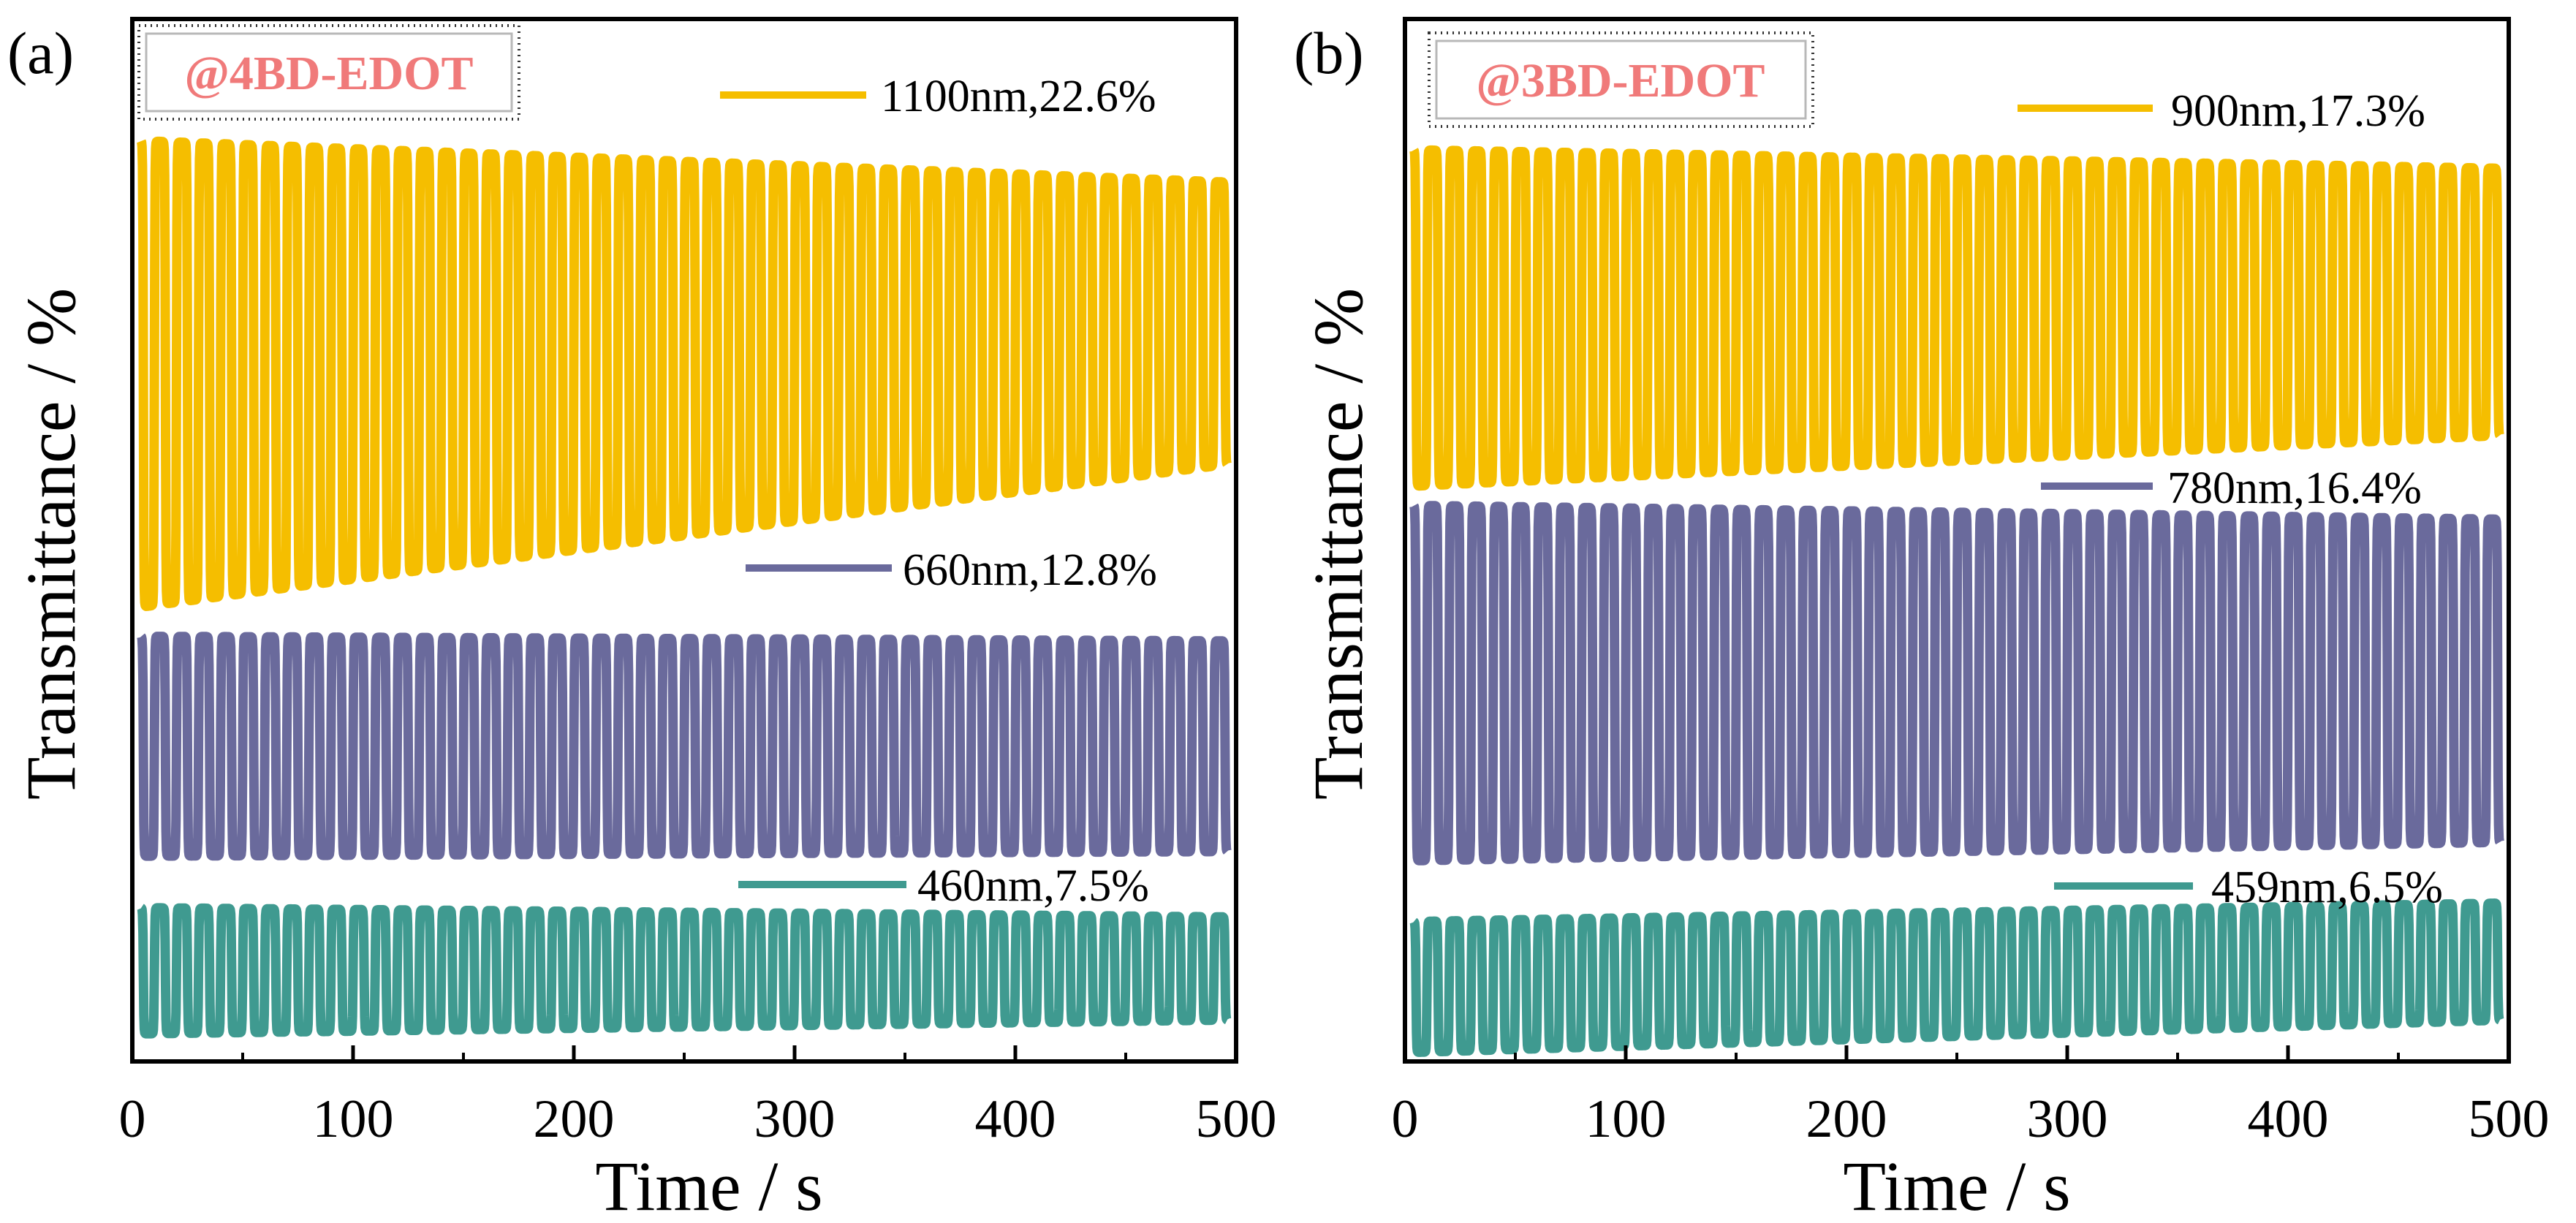 This screenshot has height=1223, width=2576. Describe the element at coordinates (1957, 1053) in the screenshot. I see `panel-b-x-ticks` at that location.